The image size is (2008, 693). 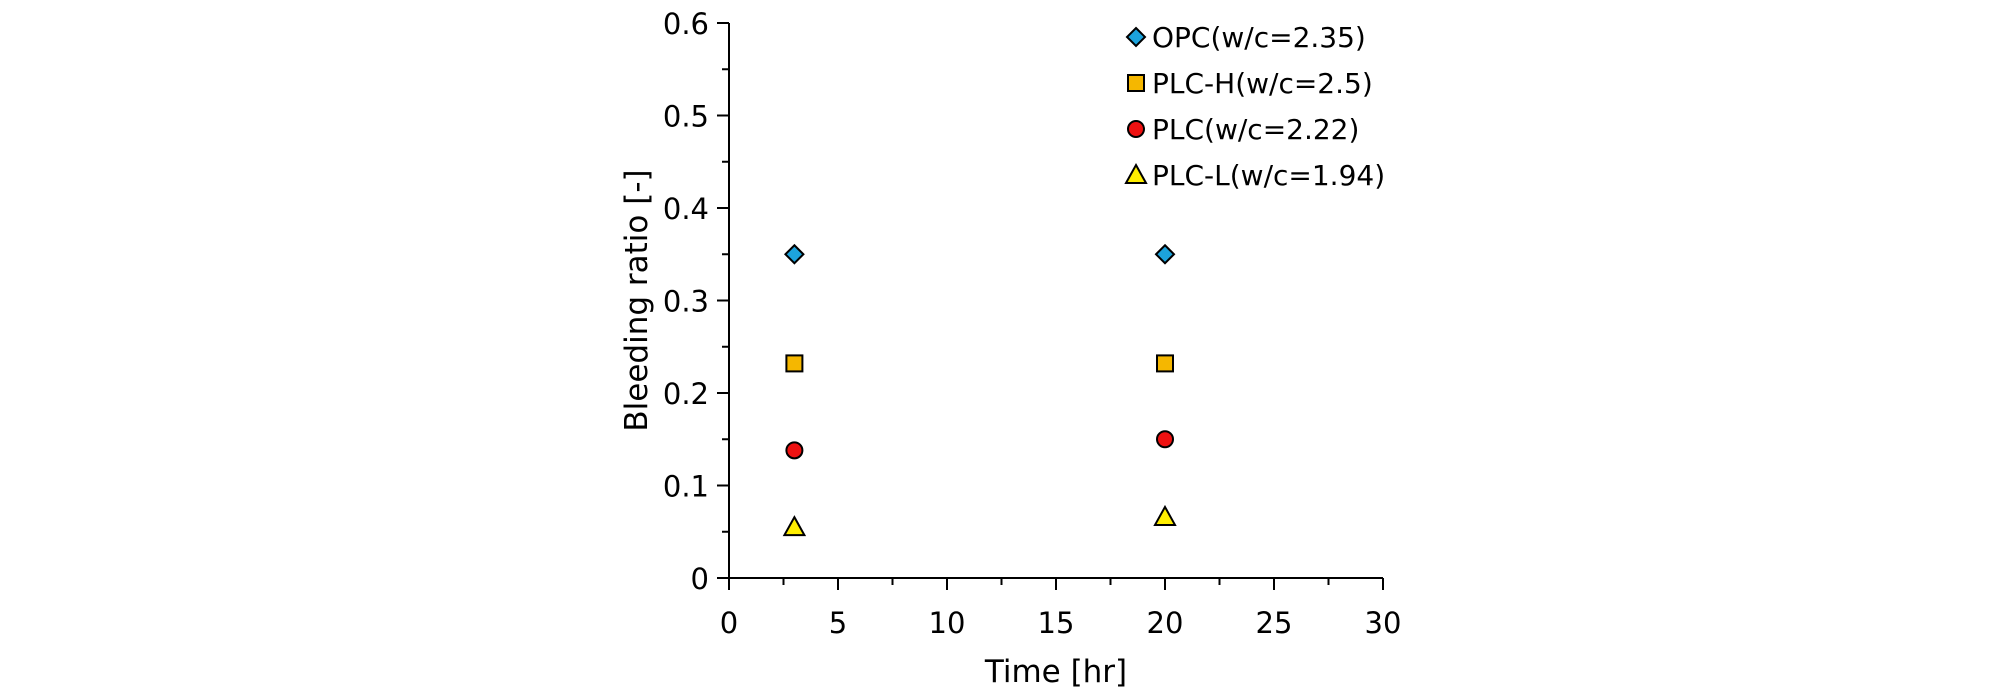 What do you see at coordinates (838, 623) in the screenshot?
I see `x-tick-label: 5` at bounding box center [838, 623].